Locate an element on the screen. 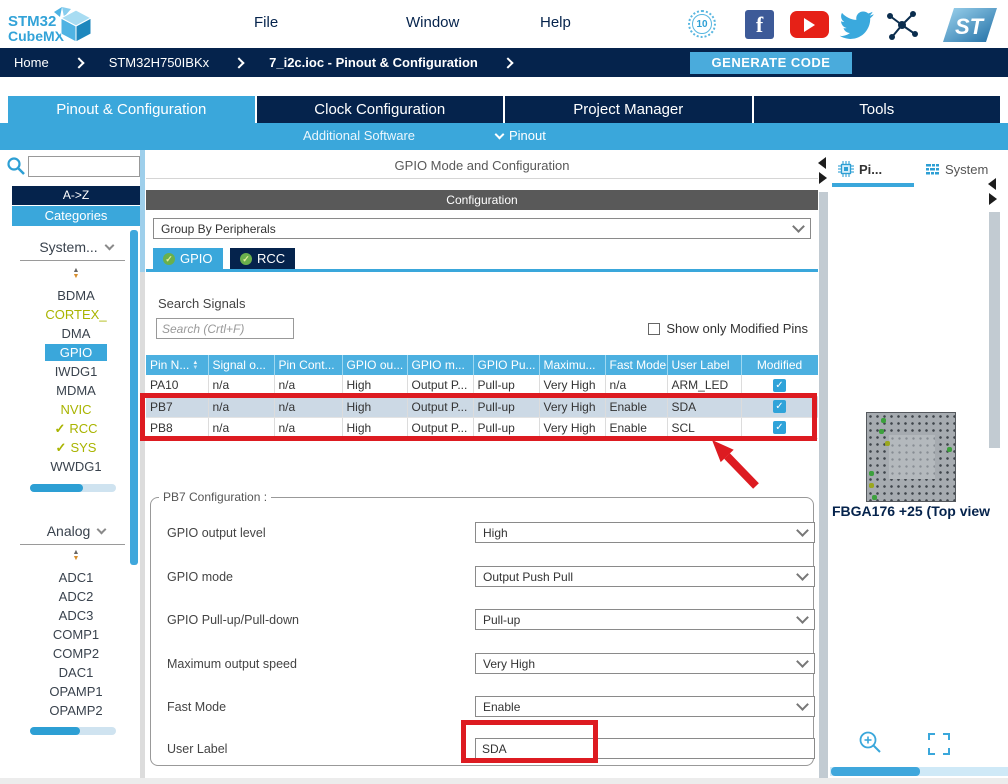 The image size is (1008, 784). sidebar-item-opamp1: OPAMP1 is located at coordinates (76, 691).